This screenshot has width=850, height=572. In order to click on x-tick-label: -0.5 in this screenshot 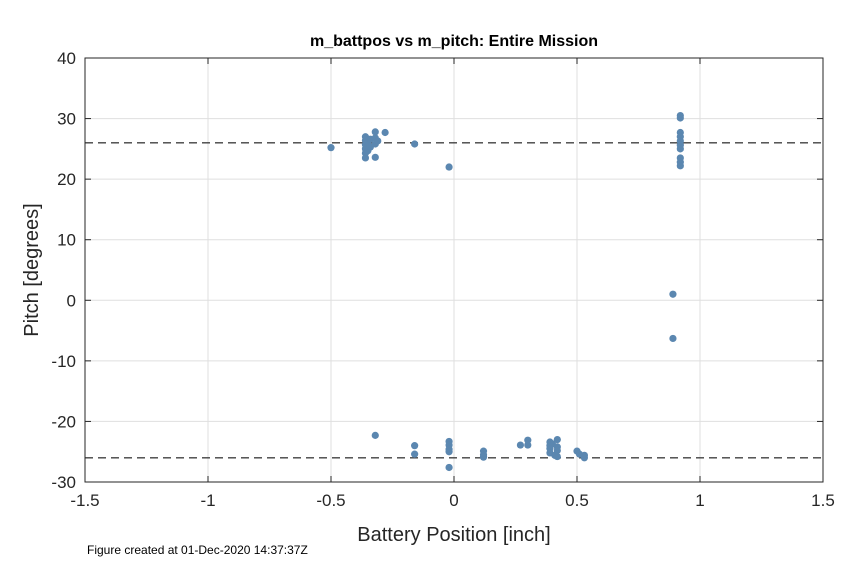, I will do `click(330, 500)`.